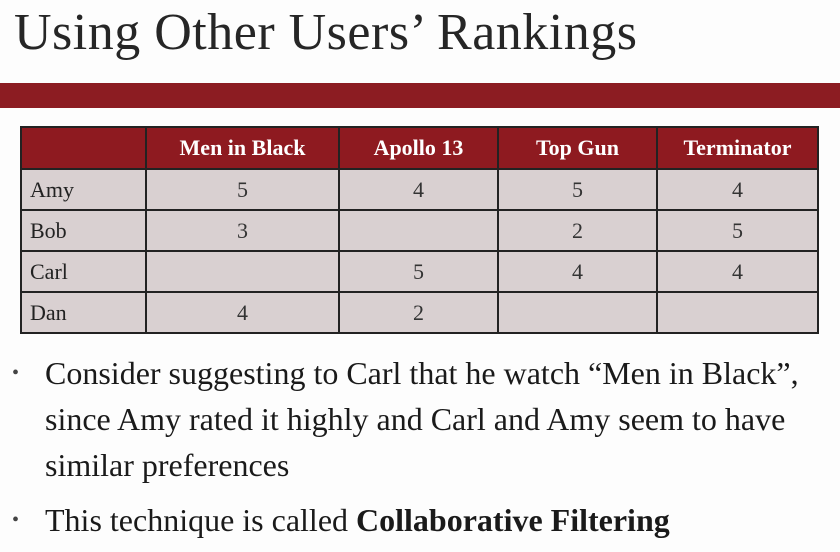 The width and height of the screenshot is (840, 552). Describe the element at coordinates (83, 230) in the screenshot. I see `row-name-cell: Bob` at that location.